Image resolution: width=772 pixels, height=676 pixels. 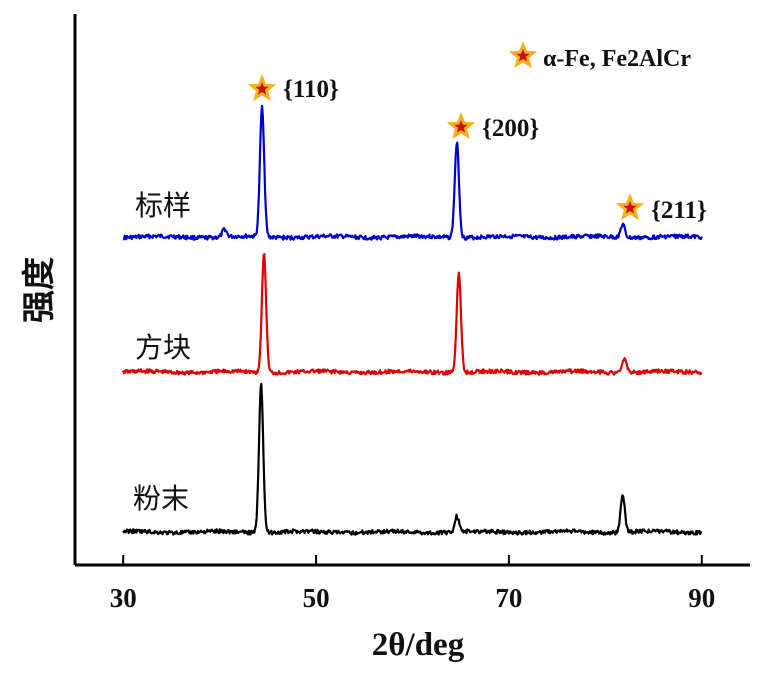 What do you see at coordinates (163, 205) in the screenshot?
I see `series-label-0: 标样` at bounding box center [163, 205].